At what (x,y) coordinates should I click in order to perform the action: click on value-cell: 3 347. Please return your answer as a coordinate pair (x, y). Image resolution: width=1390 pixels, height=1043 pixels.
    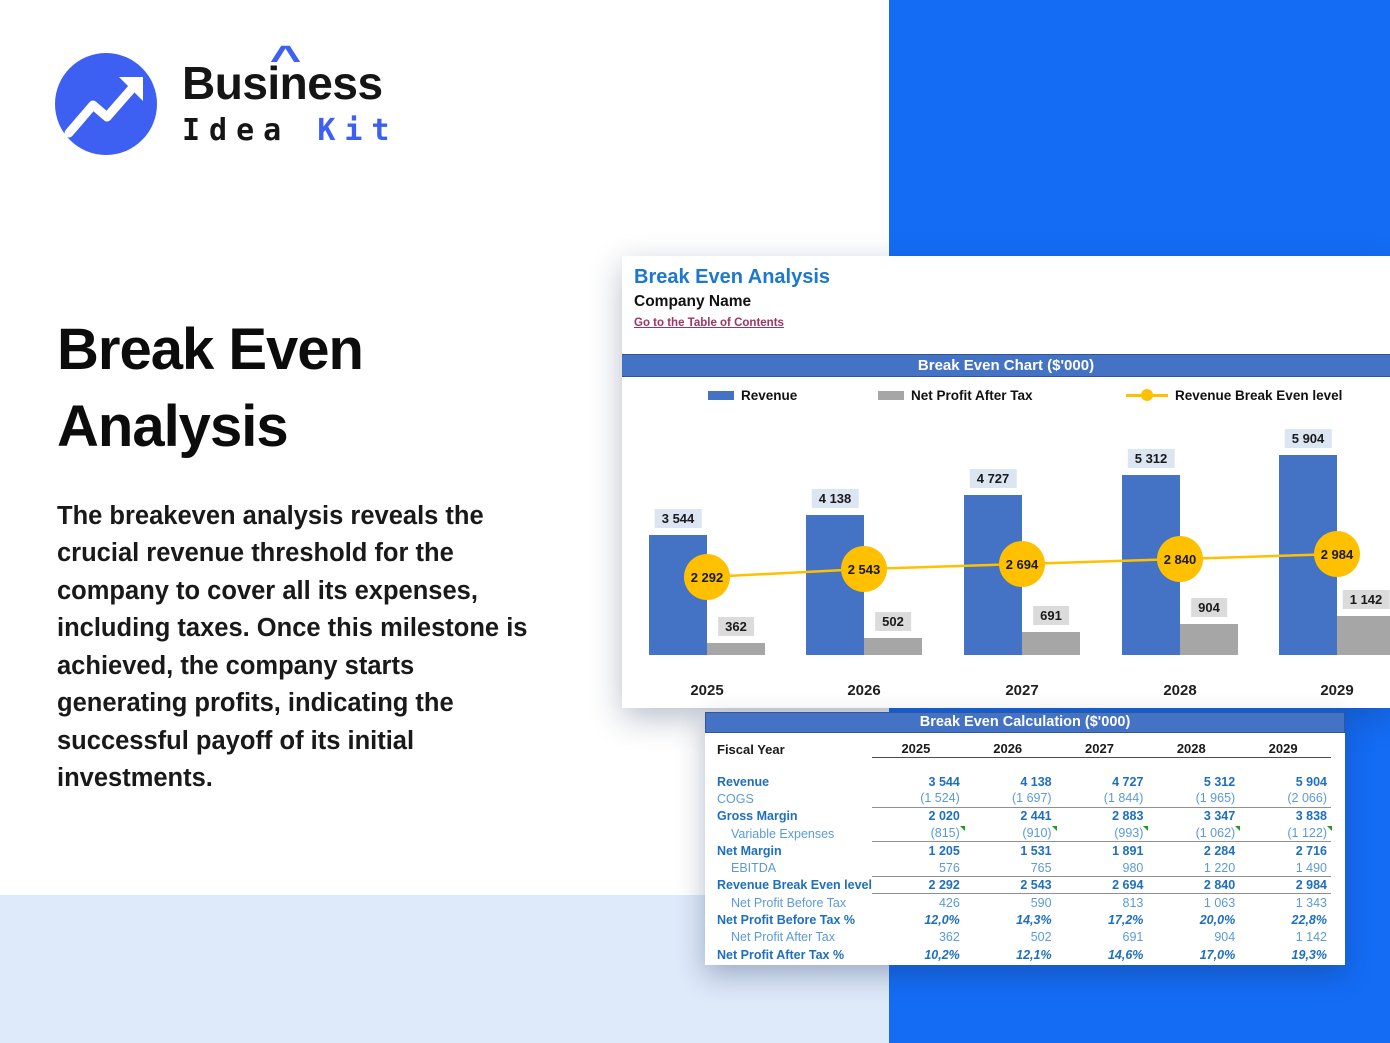
    Looking at the image, I should click on (1219, 816).